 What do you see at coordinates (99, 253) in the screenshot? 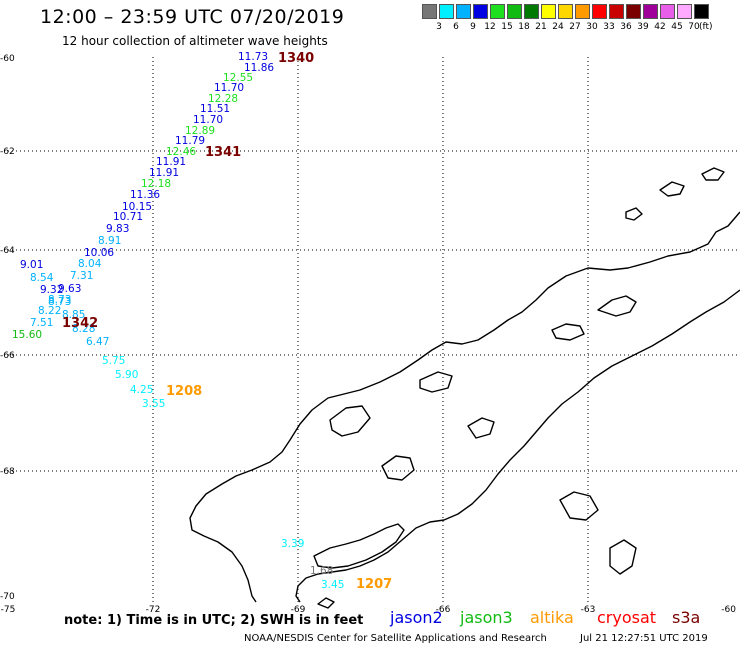
I see `wave-height-value: 10.06` at bounding box center [99, 253].